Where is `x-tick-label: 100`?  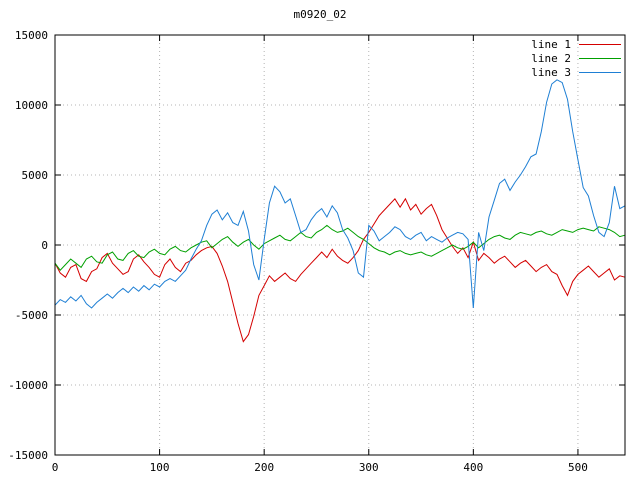
x-tick-label: 100 is located at coordinates (160, 467).